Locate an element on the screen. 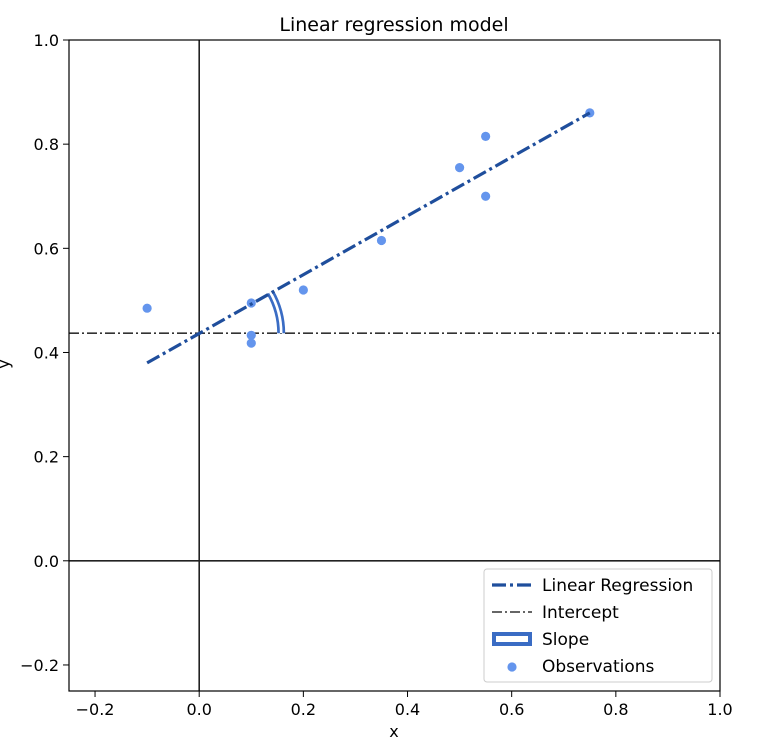  y-tick-label: 0.0 is located at coordinates (46, 561).